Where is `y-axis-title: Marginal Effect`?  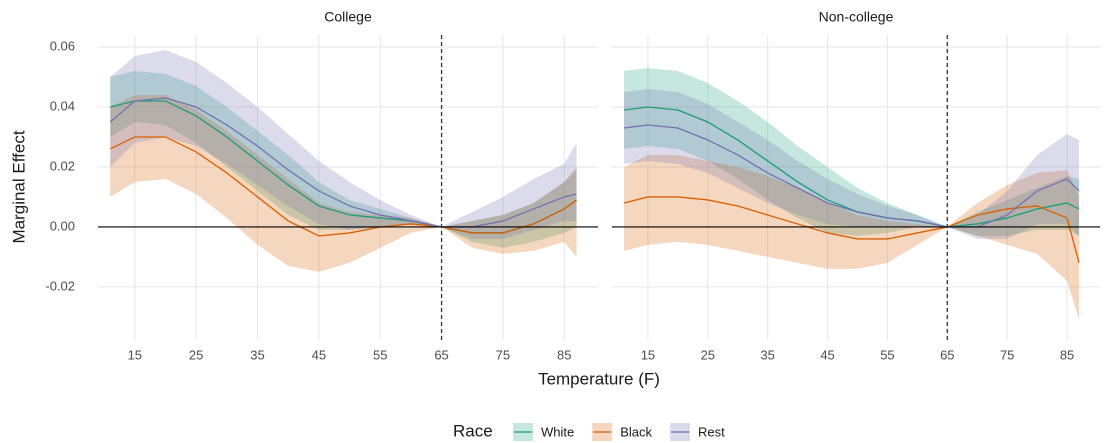 y-axis-title: Marginal Effect is located at coordinates (18, 186).